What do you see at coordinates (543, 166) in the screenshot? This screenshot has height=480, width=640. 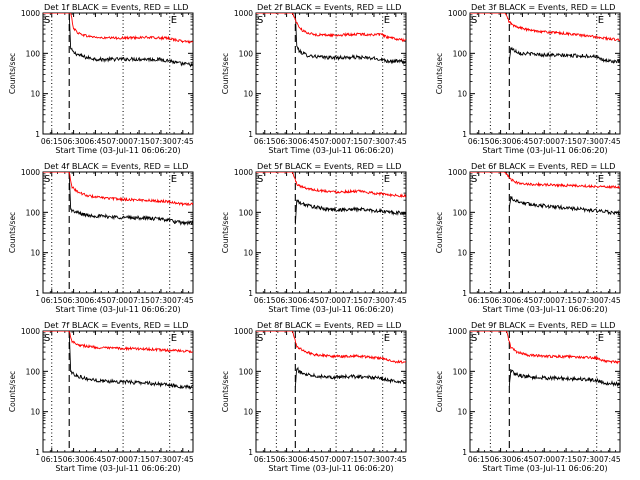 I see `panel-title: Det 6f BLACK = Events, RED = LLD` at bounding box center [543, 166].